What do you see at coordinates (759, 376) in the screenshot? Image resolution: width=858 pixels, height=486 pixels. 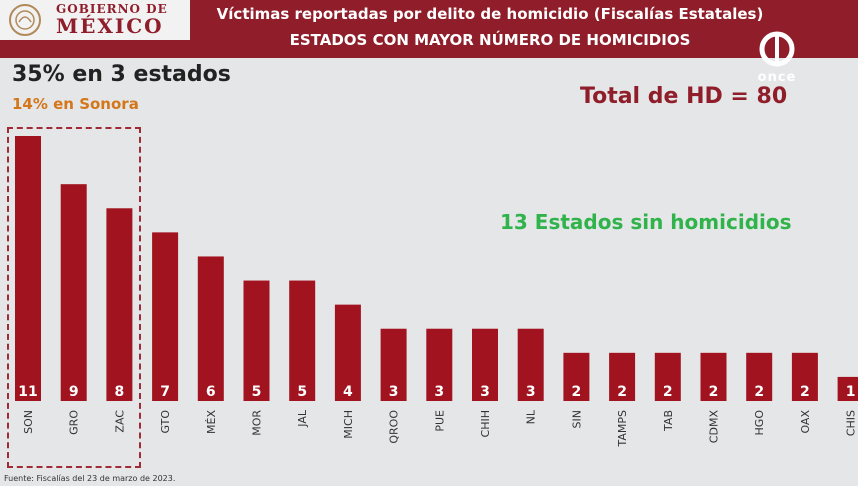 I see `bar-hgo` at bounding box center [759, 376].